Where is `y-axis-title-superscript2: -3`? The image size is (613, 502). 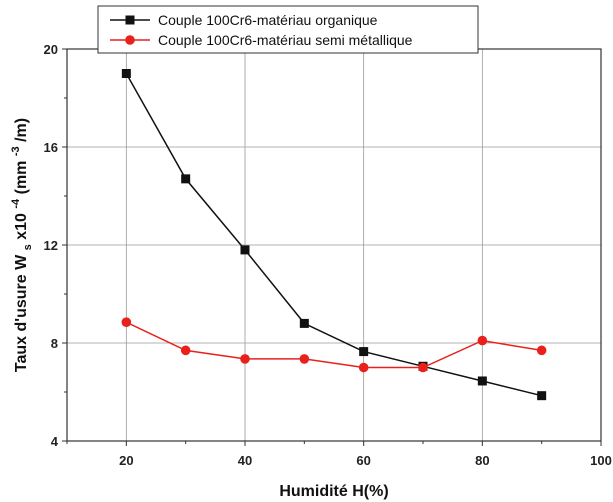
y-axis-title-superscript2: -3 is located at coordinates (16, 151).